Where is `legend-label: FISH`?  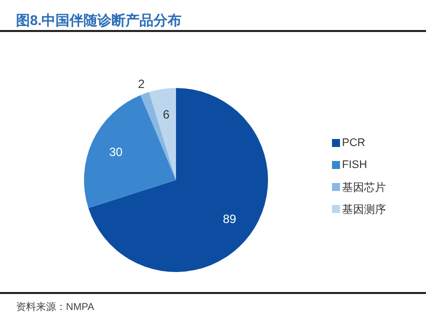 legend-label: FISH is located at coordinates (355, 165).